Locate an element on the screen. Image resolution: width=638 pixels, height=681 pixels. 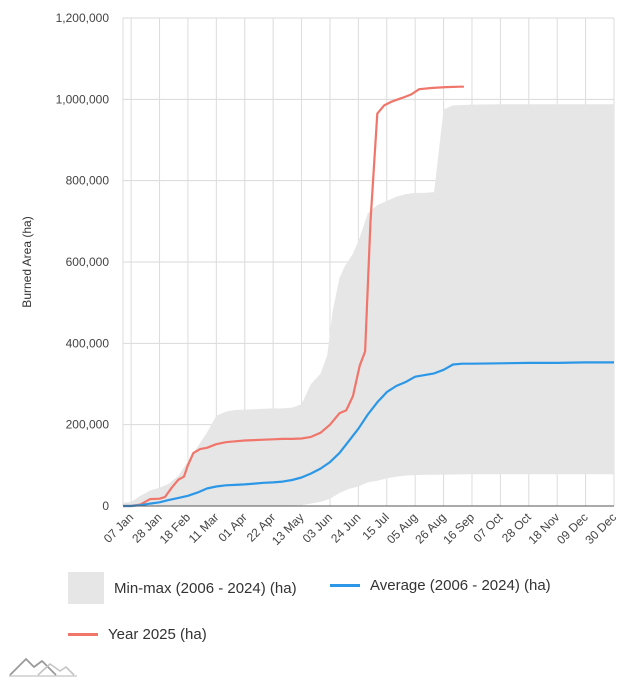
y-axis-label: Burned Area (ha) is located at coordinates (27, 261).